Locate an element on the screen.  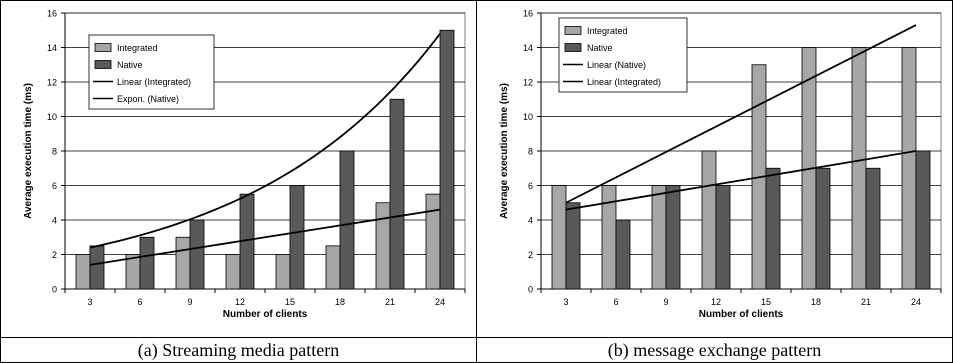
legend-label: Expon. (Native) is located at coordinates (148, 99).